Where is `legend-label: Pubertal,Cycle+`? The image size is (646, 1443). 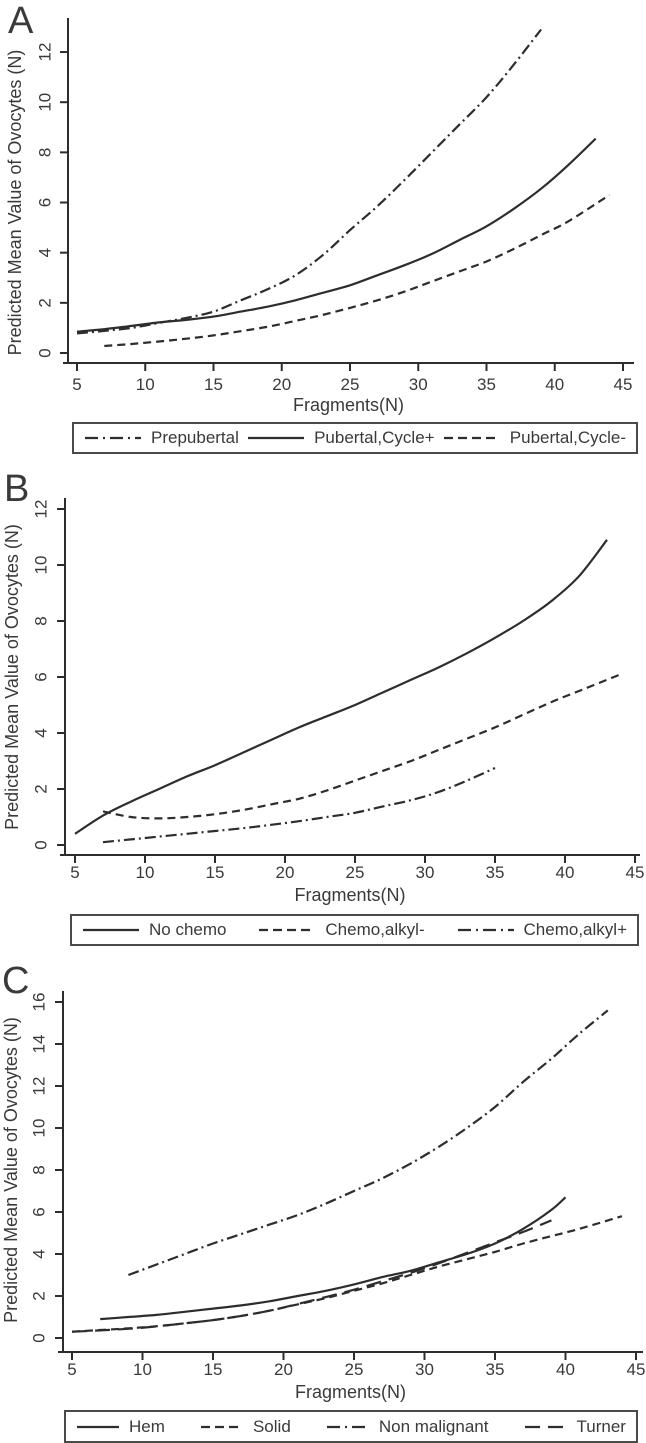
legend-label: Pubertal,Cycle+ is located at coordinates (374, 437).